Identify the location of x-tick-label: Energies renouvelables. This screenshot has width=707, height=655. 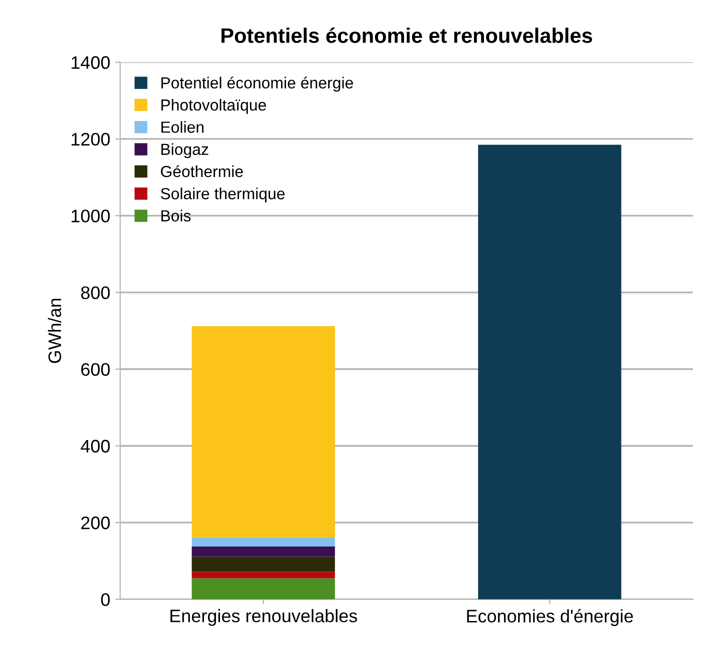
(264, 617).